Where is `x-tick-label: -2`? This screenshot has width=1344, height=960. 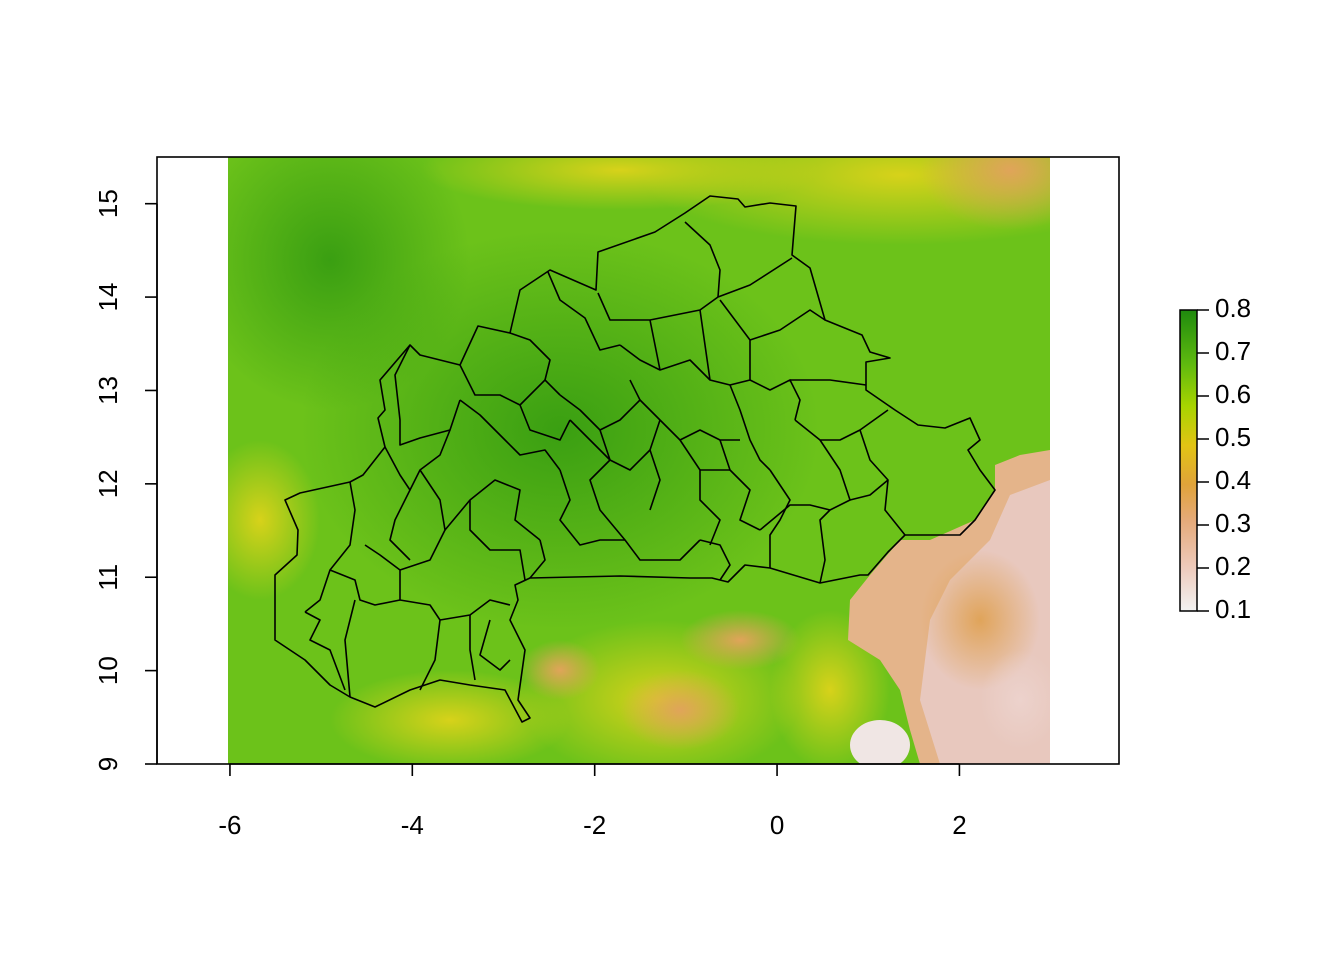 x-tick-label: -2 is located at coordinates (594, 825).